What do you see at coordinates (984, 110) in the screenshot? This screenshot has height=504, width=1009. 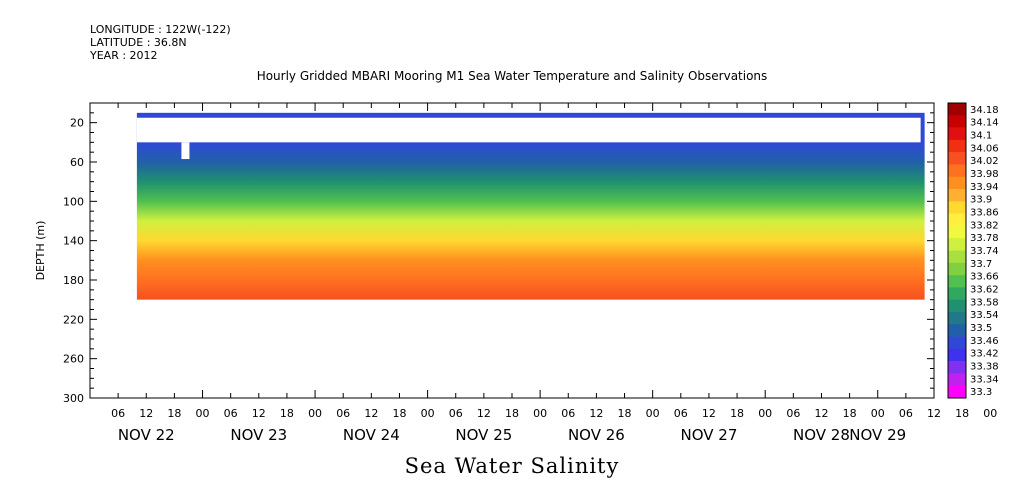 I see `colorbar-label: 34.18` at bounding box center [984, 110].